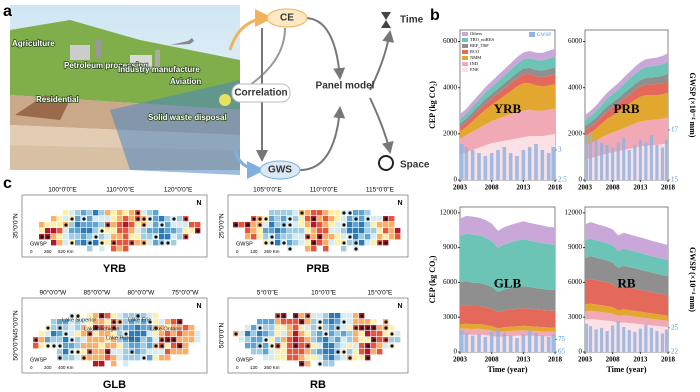 This screenshot has width=700, height=392. I want to click on scale-label: 260 Km, so click(272, 251).